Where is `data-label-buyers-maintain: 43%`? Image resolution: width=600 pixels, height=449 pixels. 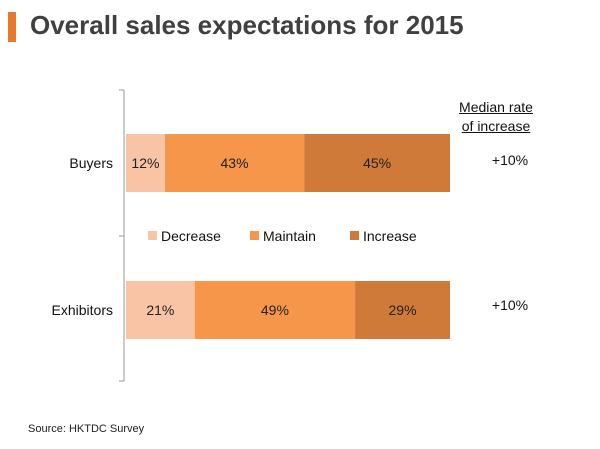 data-label-buyers-maintain: 43% is located at coordinates (235, 163).